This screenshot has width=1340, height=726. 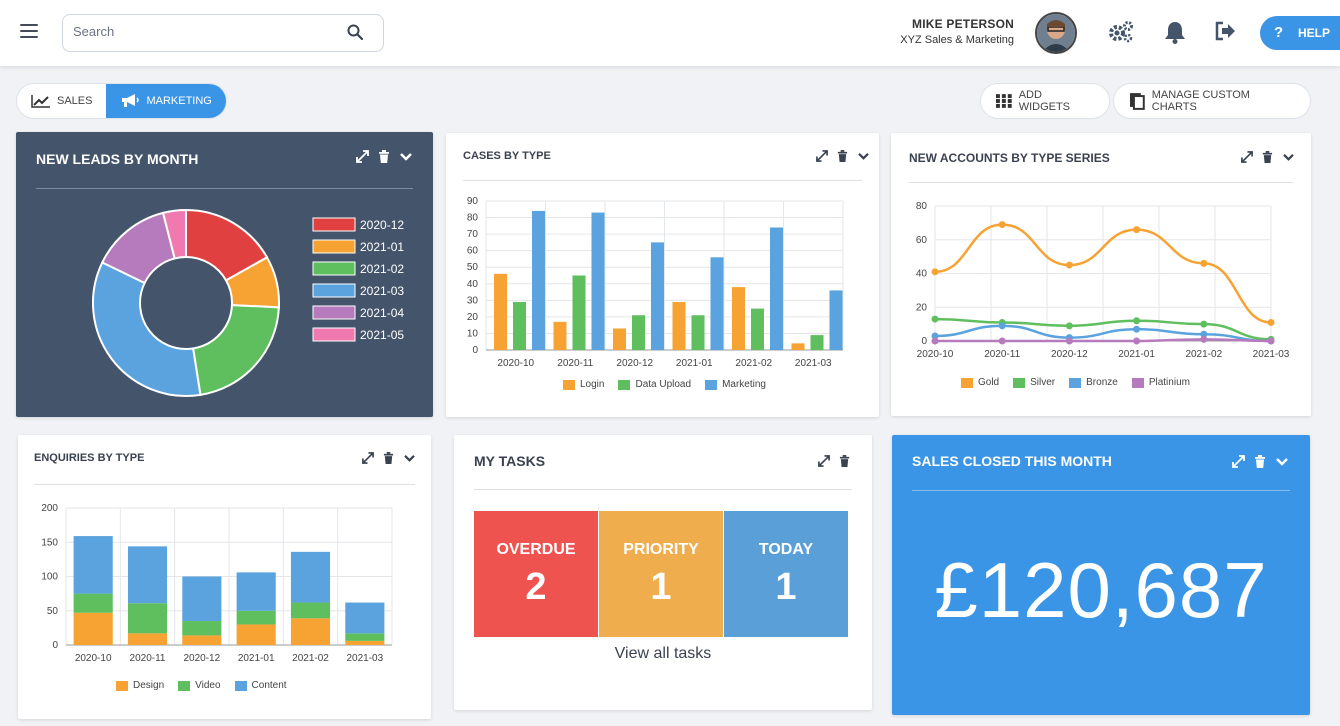 I want to click on legend-label: Bronze, so click(x=1102, y=382).